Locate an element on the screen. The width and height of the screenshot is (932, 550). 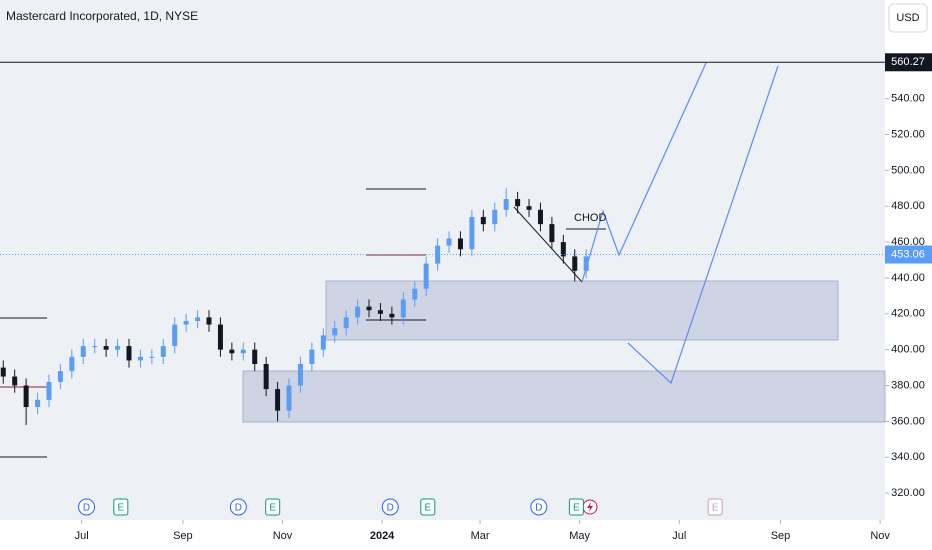
x-tick-label: Mar is located at coordinates (480, 536).